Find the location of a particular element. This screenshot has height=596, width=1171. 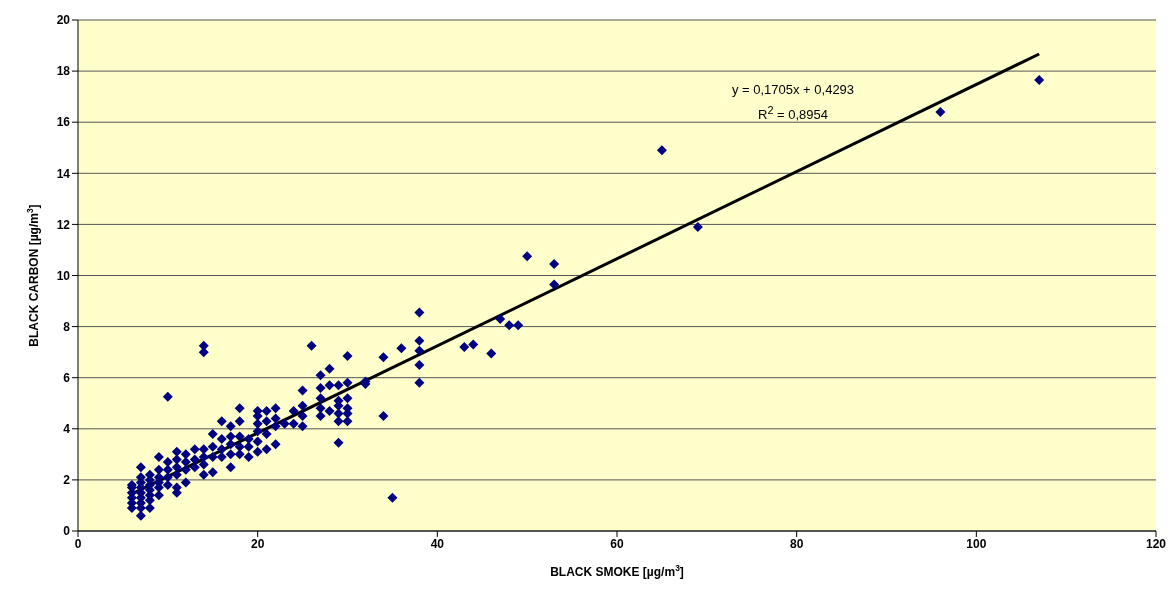

y-tick-label: 20 is located at coordinates (63, 20).